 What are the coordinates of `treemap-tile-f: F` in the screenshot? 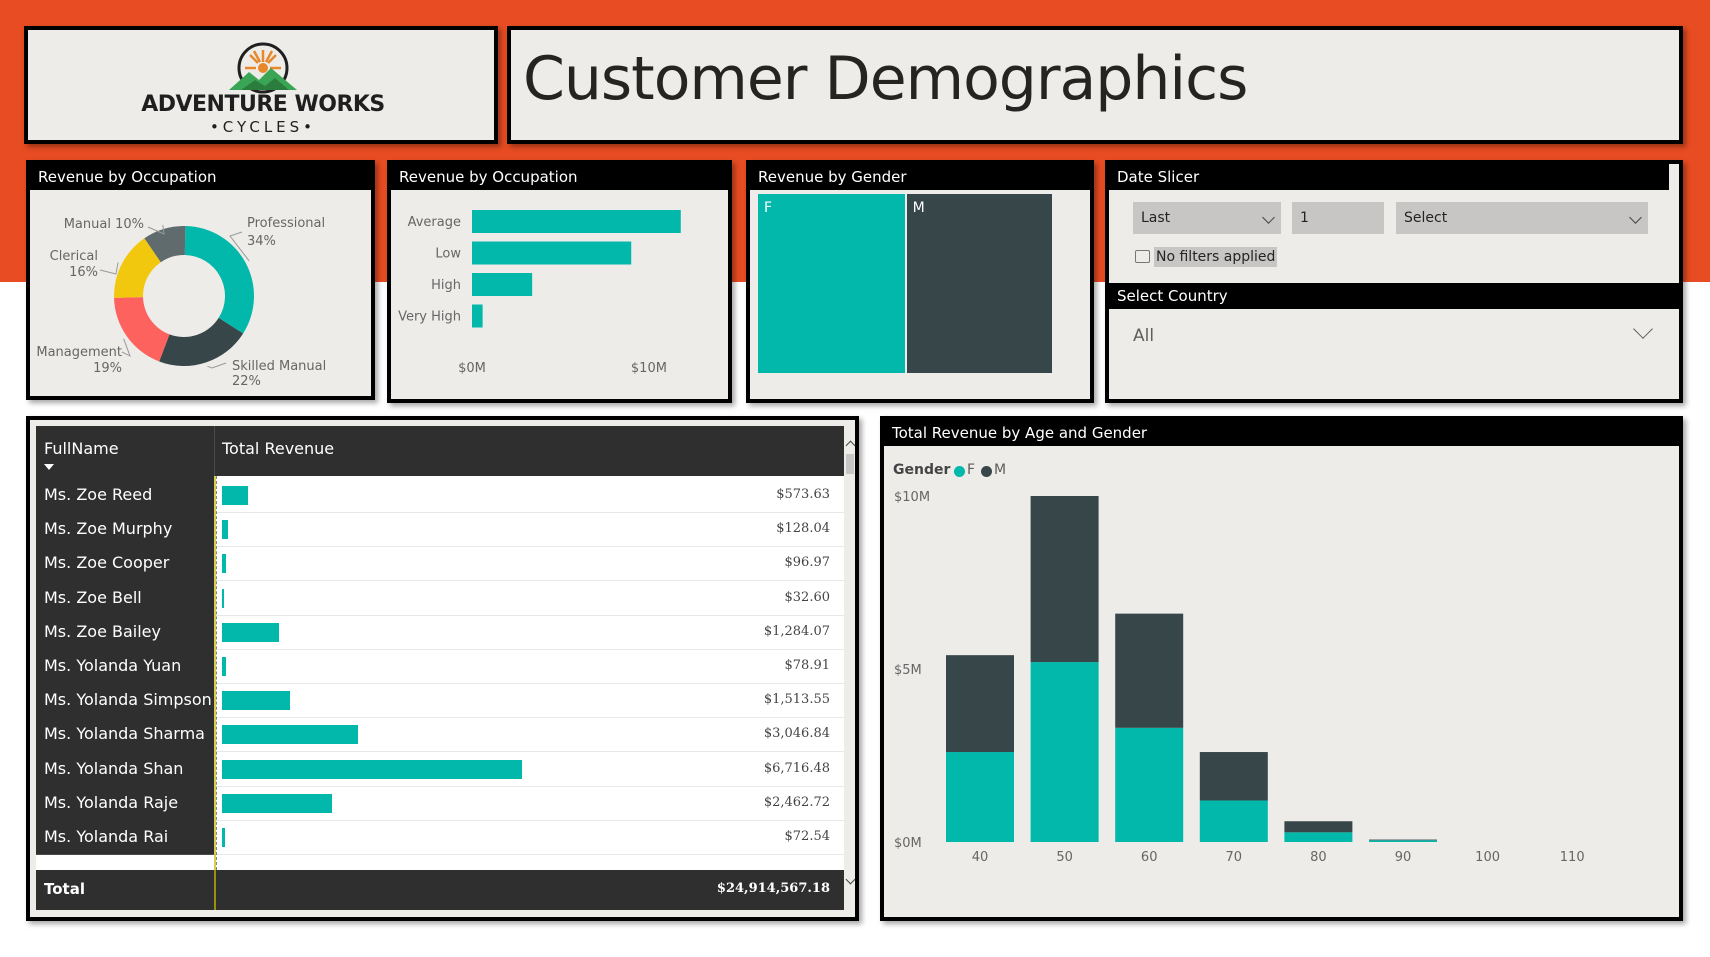 It's located at (831, 283).